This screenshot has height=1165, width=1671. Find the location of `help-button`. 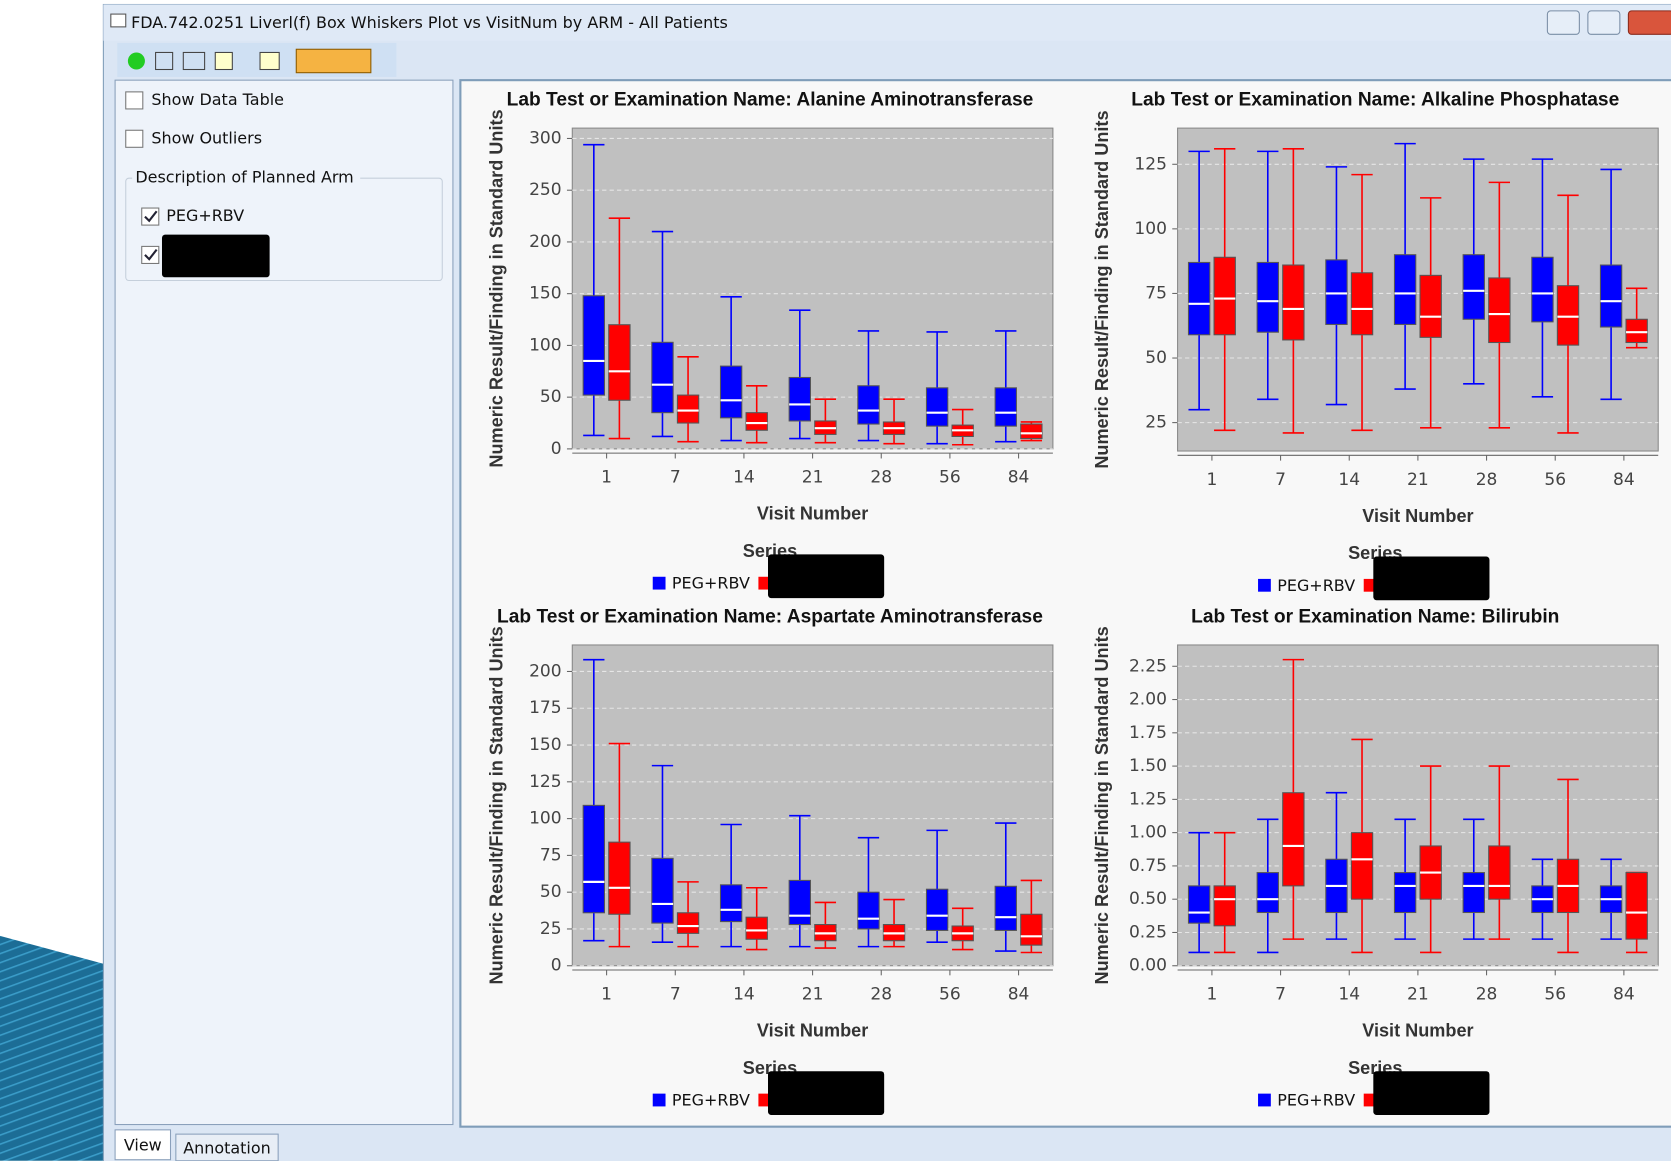

help-button is located at coordinates (385, 61).